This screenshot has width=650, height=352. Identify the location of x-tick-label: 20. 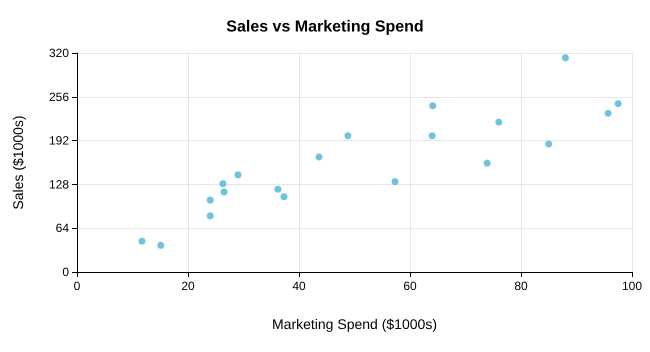
(188, 286).